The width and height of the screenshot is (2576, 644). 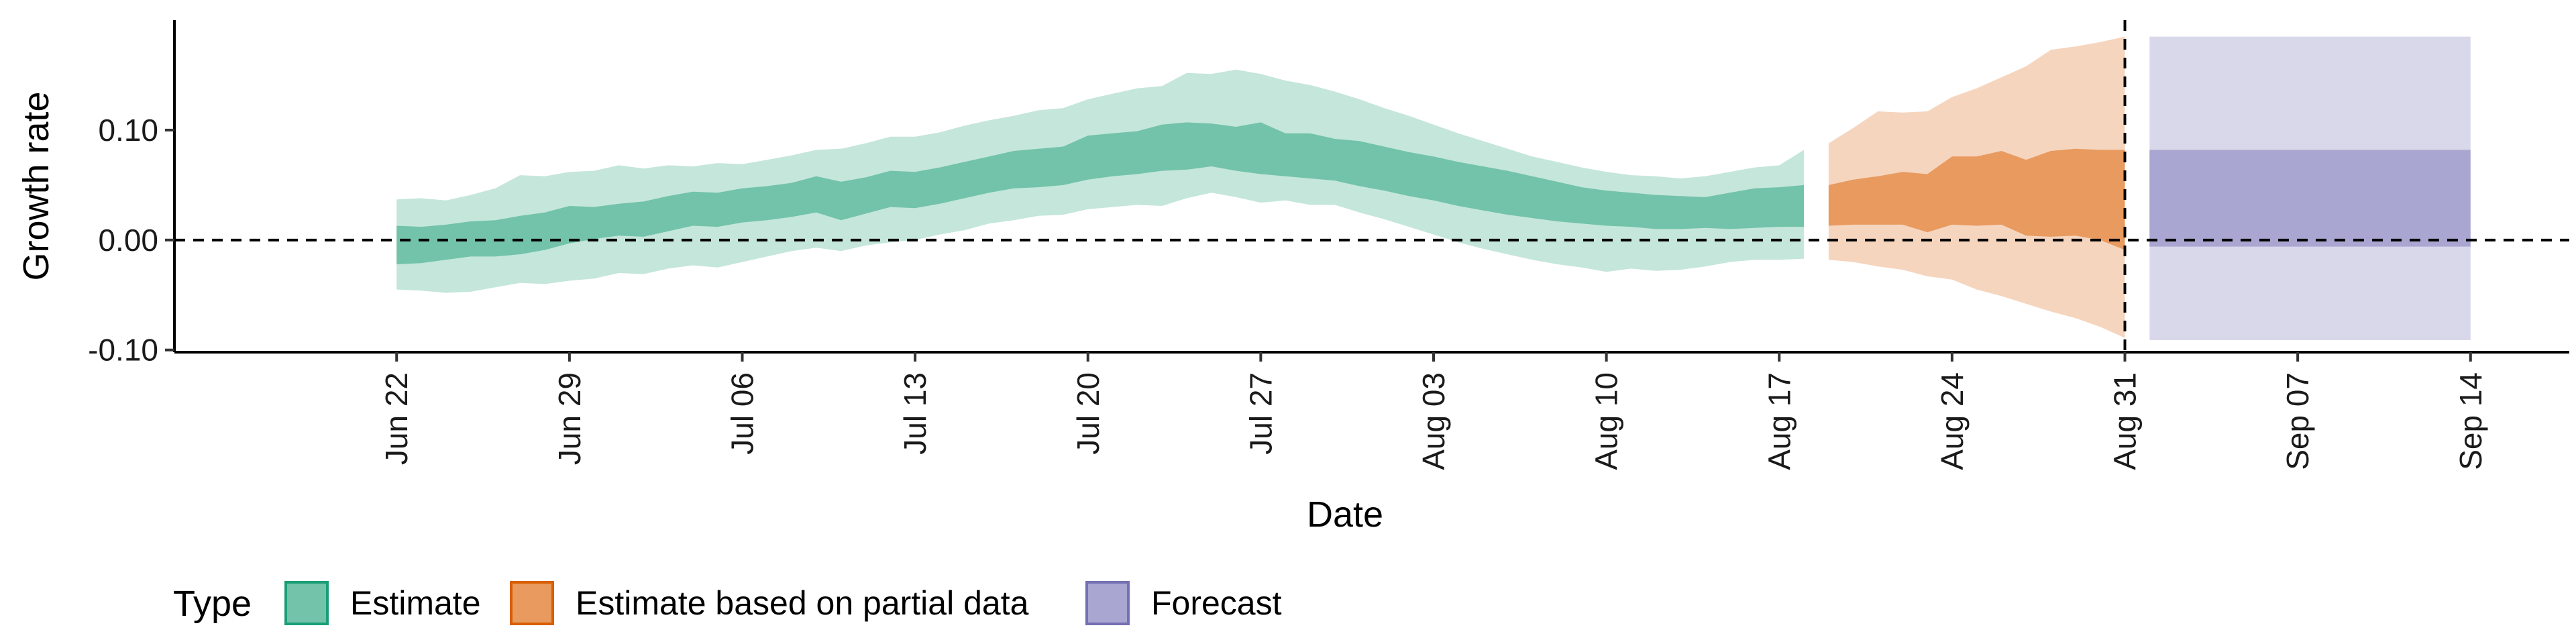 I want to click on legend-label-estimate: Estimate, so click(x=415, y=603).